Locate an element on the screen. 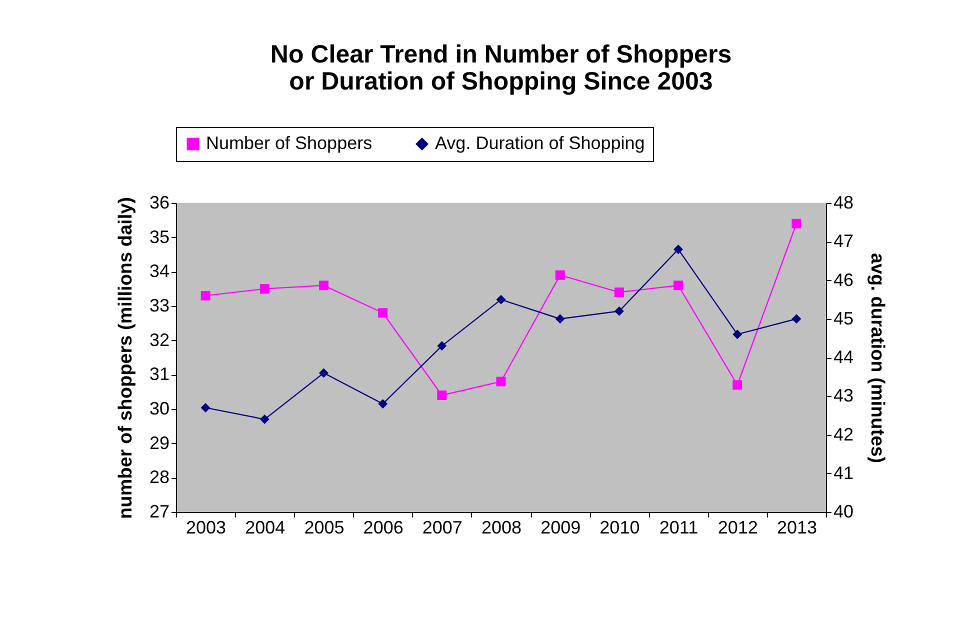 The width and height of the screenshot is (977, 633). y-tick-label: 34 is located at coordinates (159, 271).